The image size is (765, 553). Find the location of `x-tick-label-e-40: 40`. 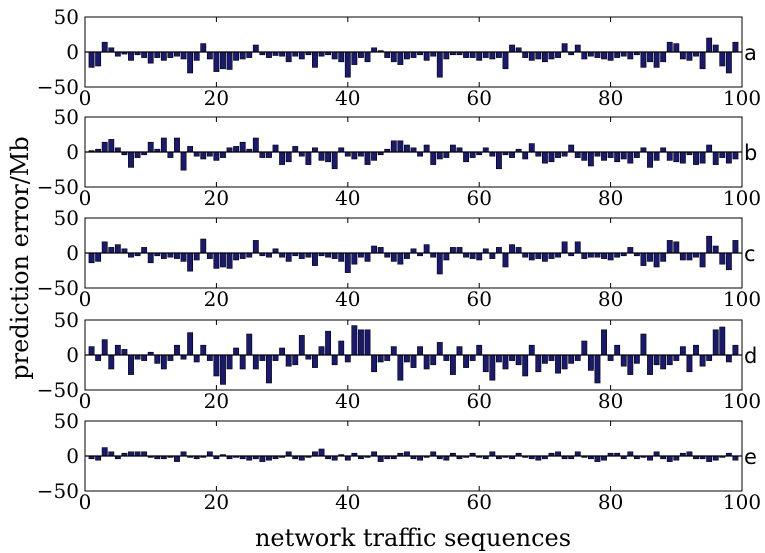

x-tick-label-e-40: 40 is located at coordinates (347, 502).